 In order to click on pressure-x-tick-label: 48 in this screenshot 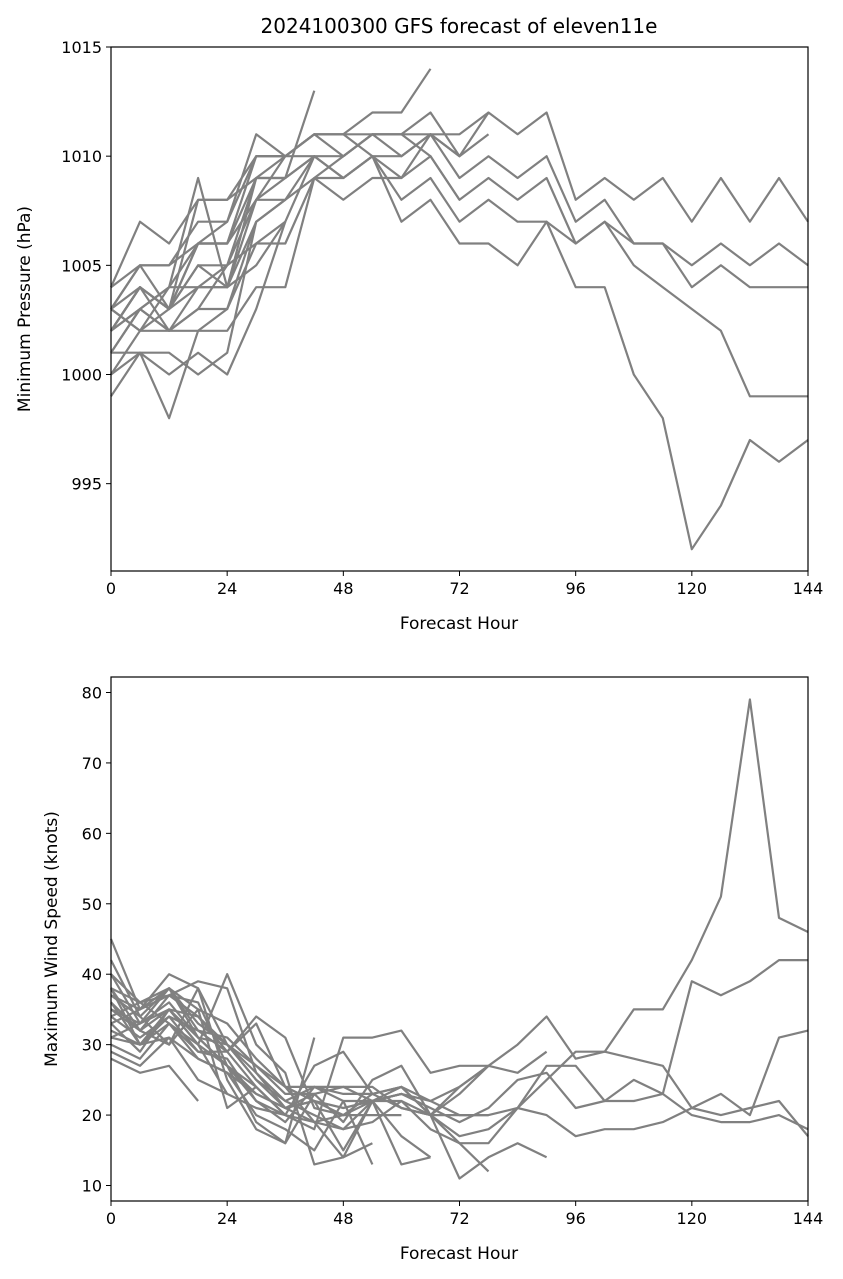, I will do `click(343, 588)`.